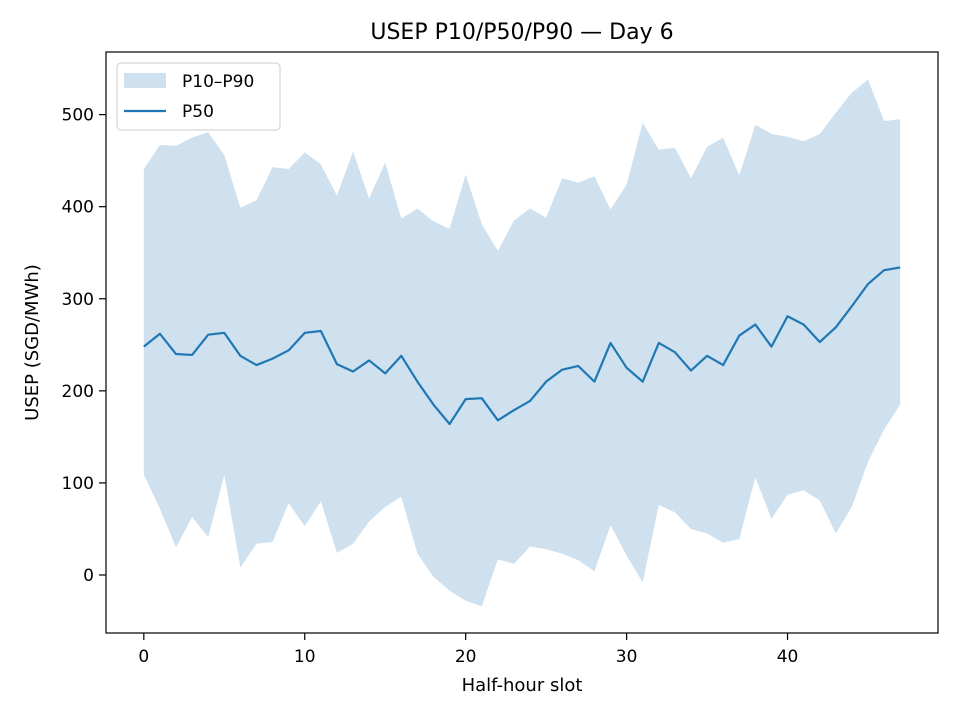  What do you see at coordinates (145, 80) in the screenshot?
I see `legend-band-swatch` at bounding box center [145, 80].